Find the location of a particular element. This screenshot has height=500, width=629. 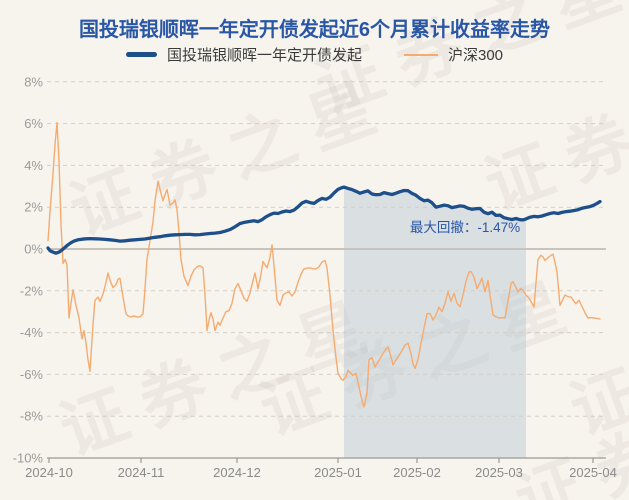

x-axis-label: 2024-11 is located at coordinates (141, 472).